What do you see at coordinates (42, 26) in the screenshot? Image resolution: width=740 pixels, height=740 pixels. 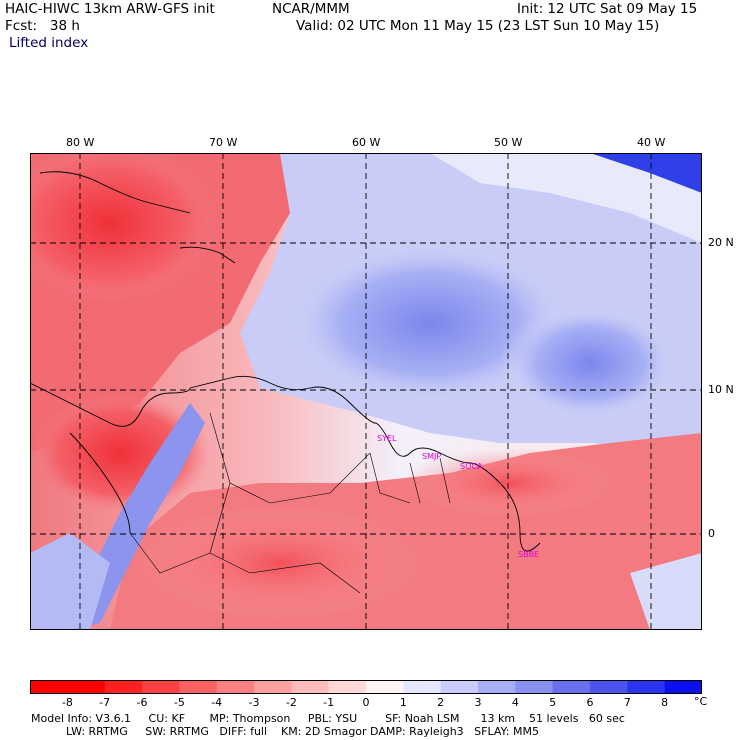 I see `forecast-hour: Fcst: 38 h` at bounding box center [42, 26].